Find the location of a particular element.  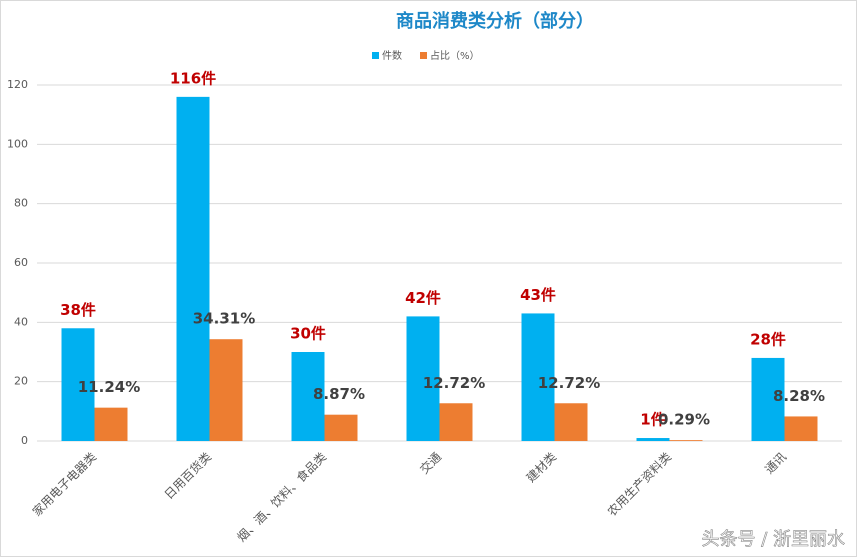

data-label: 8.28% is located at coordinates (799, 396).